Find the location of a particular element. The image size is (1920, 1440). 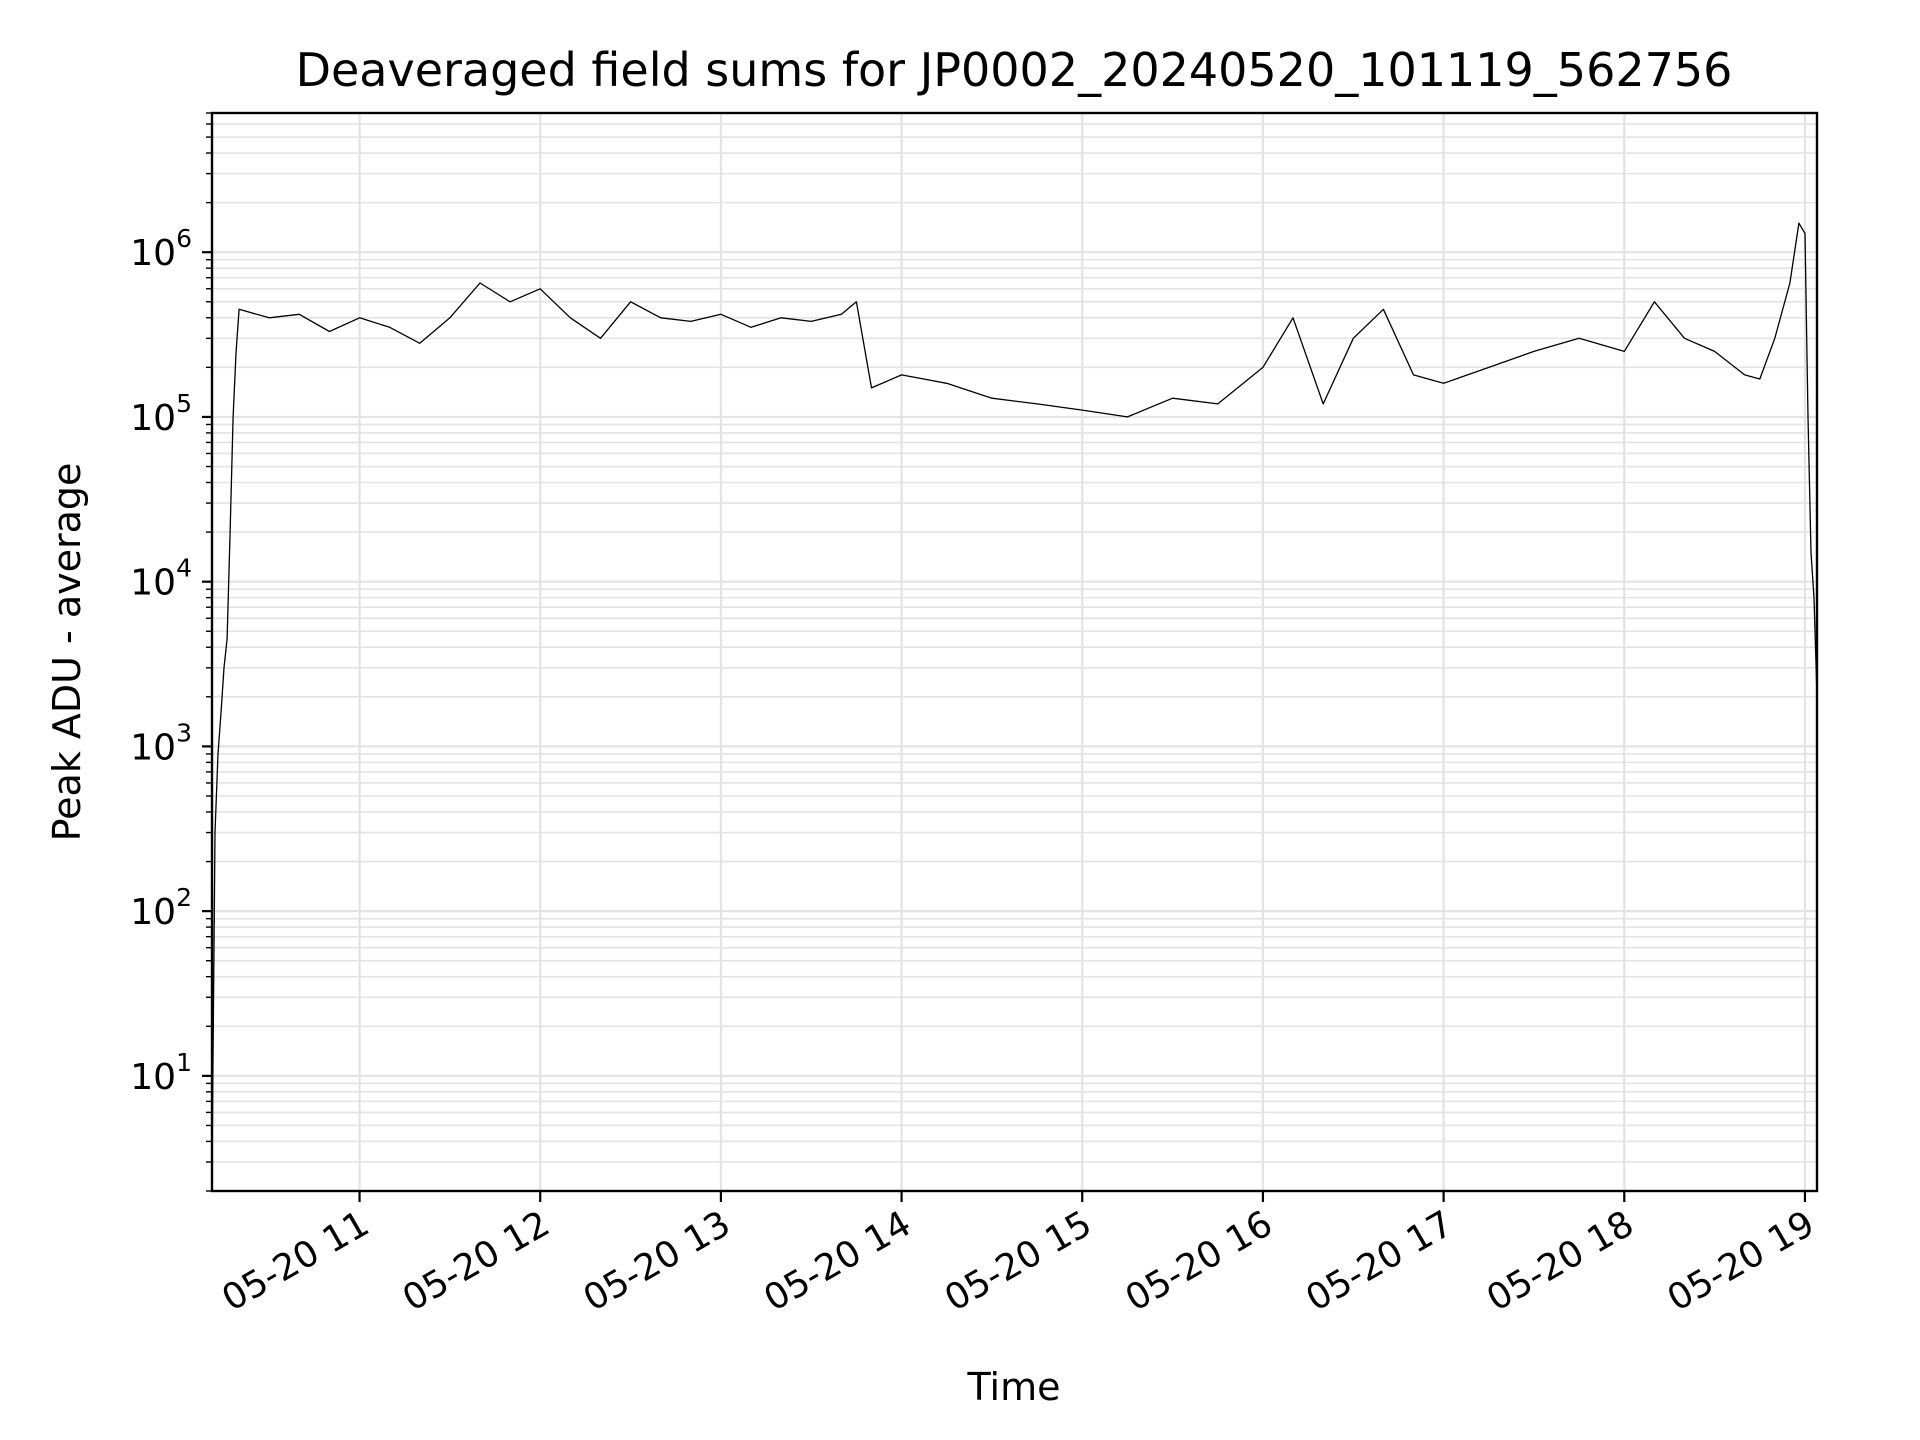

x-tick-label: 05-20 13 is located at coordinates (657, 1261).